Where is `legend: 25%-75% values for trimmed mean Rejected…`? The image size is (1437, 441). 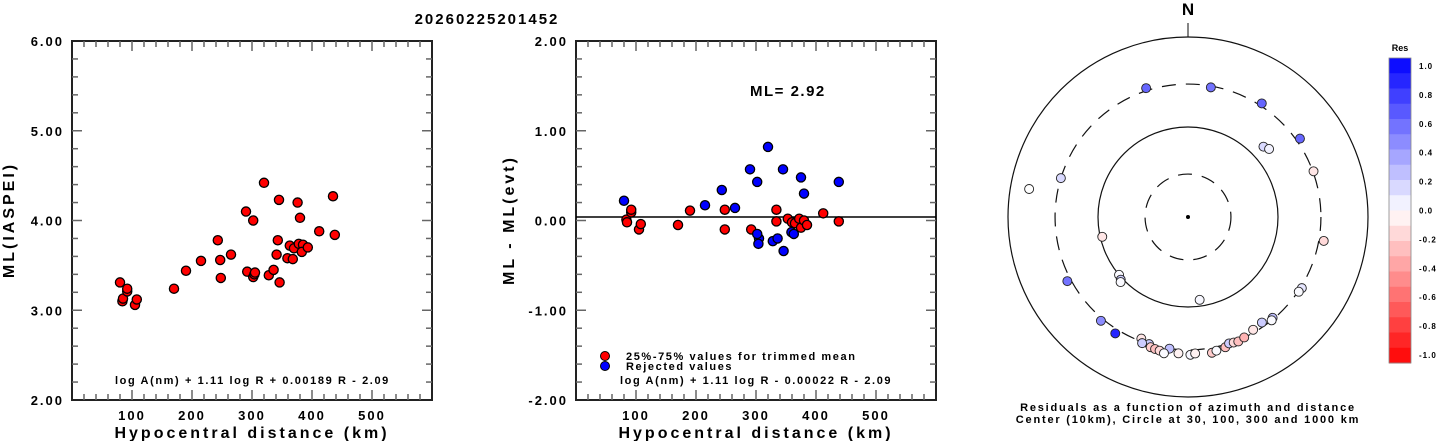
legend: 25%-75% values for trimmed mean Rejected… is located at coordinates (727, 362).